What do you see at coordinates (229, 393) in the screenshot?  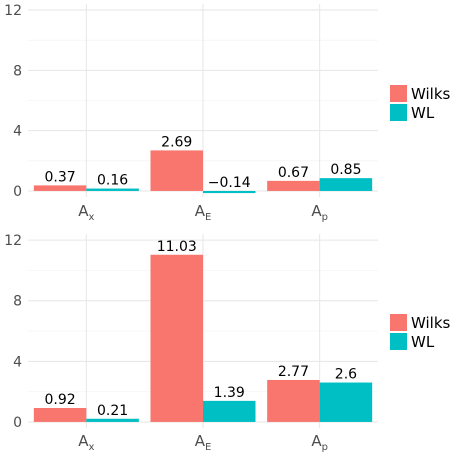 I see `bar-value-label: 1.39` at bounding box center [229, 393].